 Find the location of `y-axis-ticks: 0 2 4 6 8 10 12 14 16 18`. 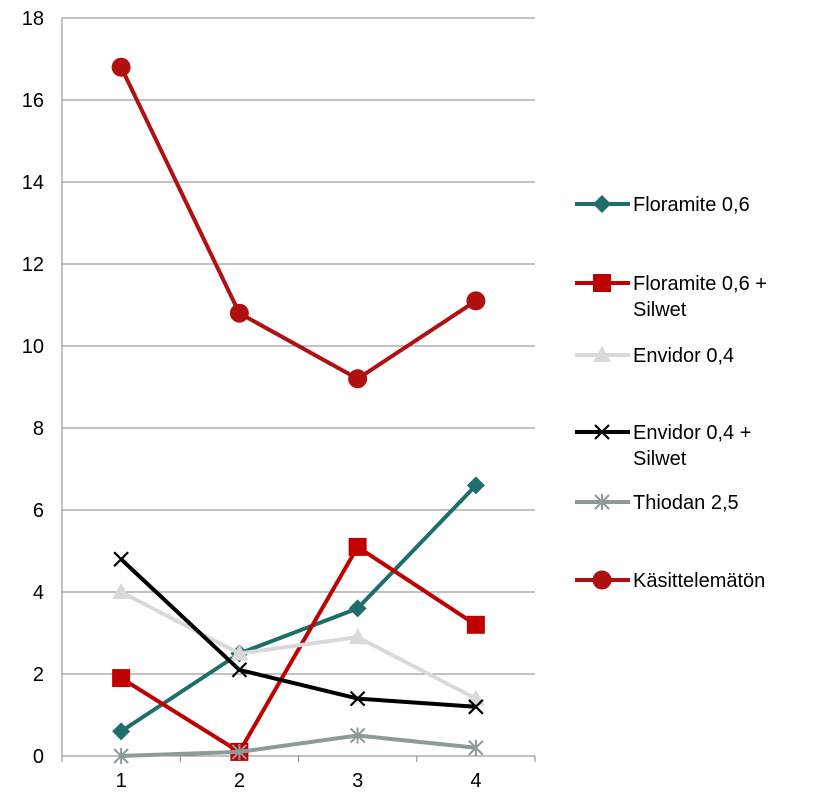

y-axis-ticks: 0 2 4 6 8 10 12 14 16 18 is located at coordinates (33, 388).